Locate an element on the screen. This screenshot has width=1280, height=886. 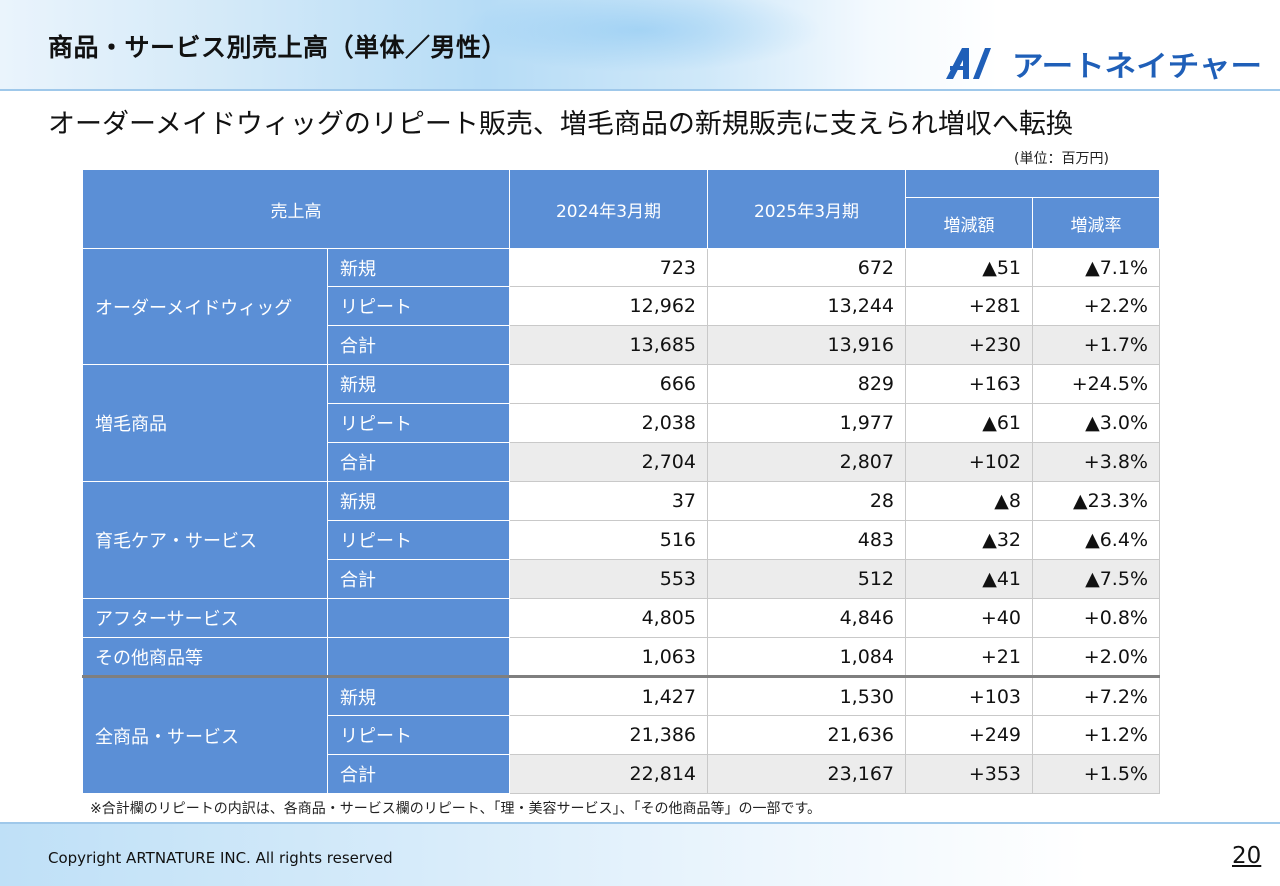
value-fy2025: 1,084 is located at coordinates (806, 657).